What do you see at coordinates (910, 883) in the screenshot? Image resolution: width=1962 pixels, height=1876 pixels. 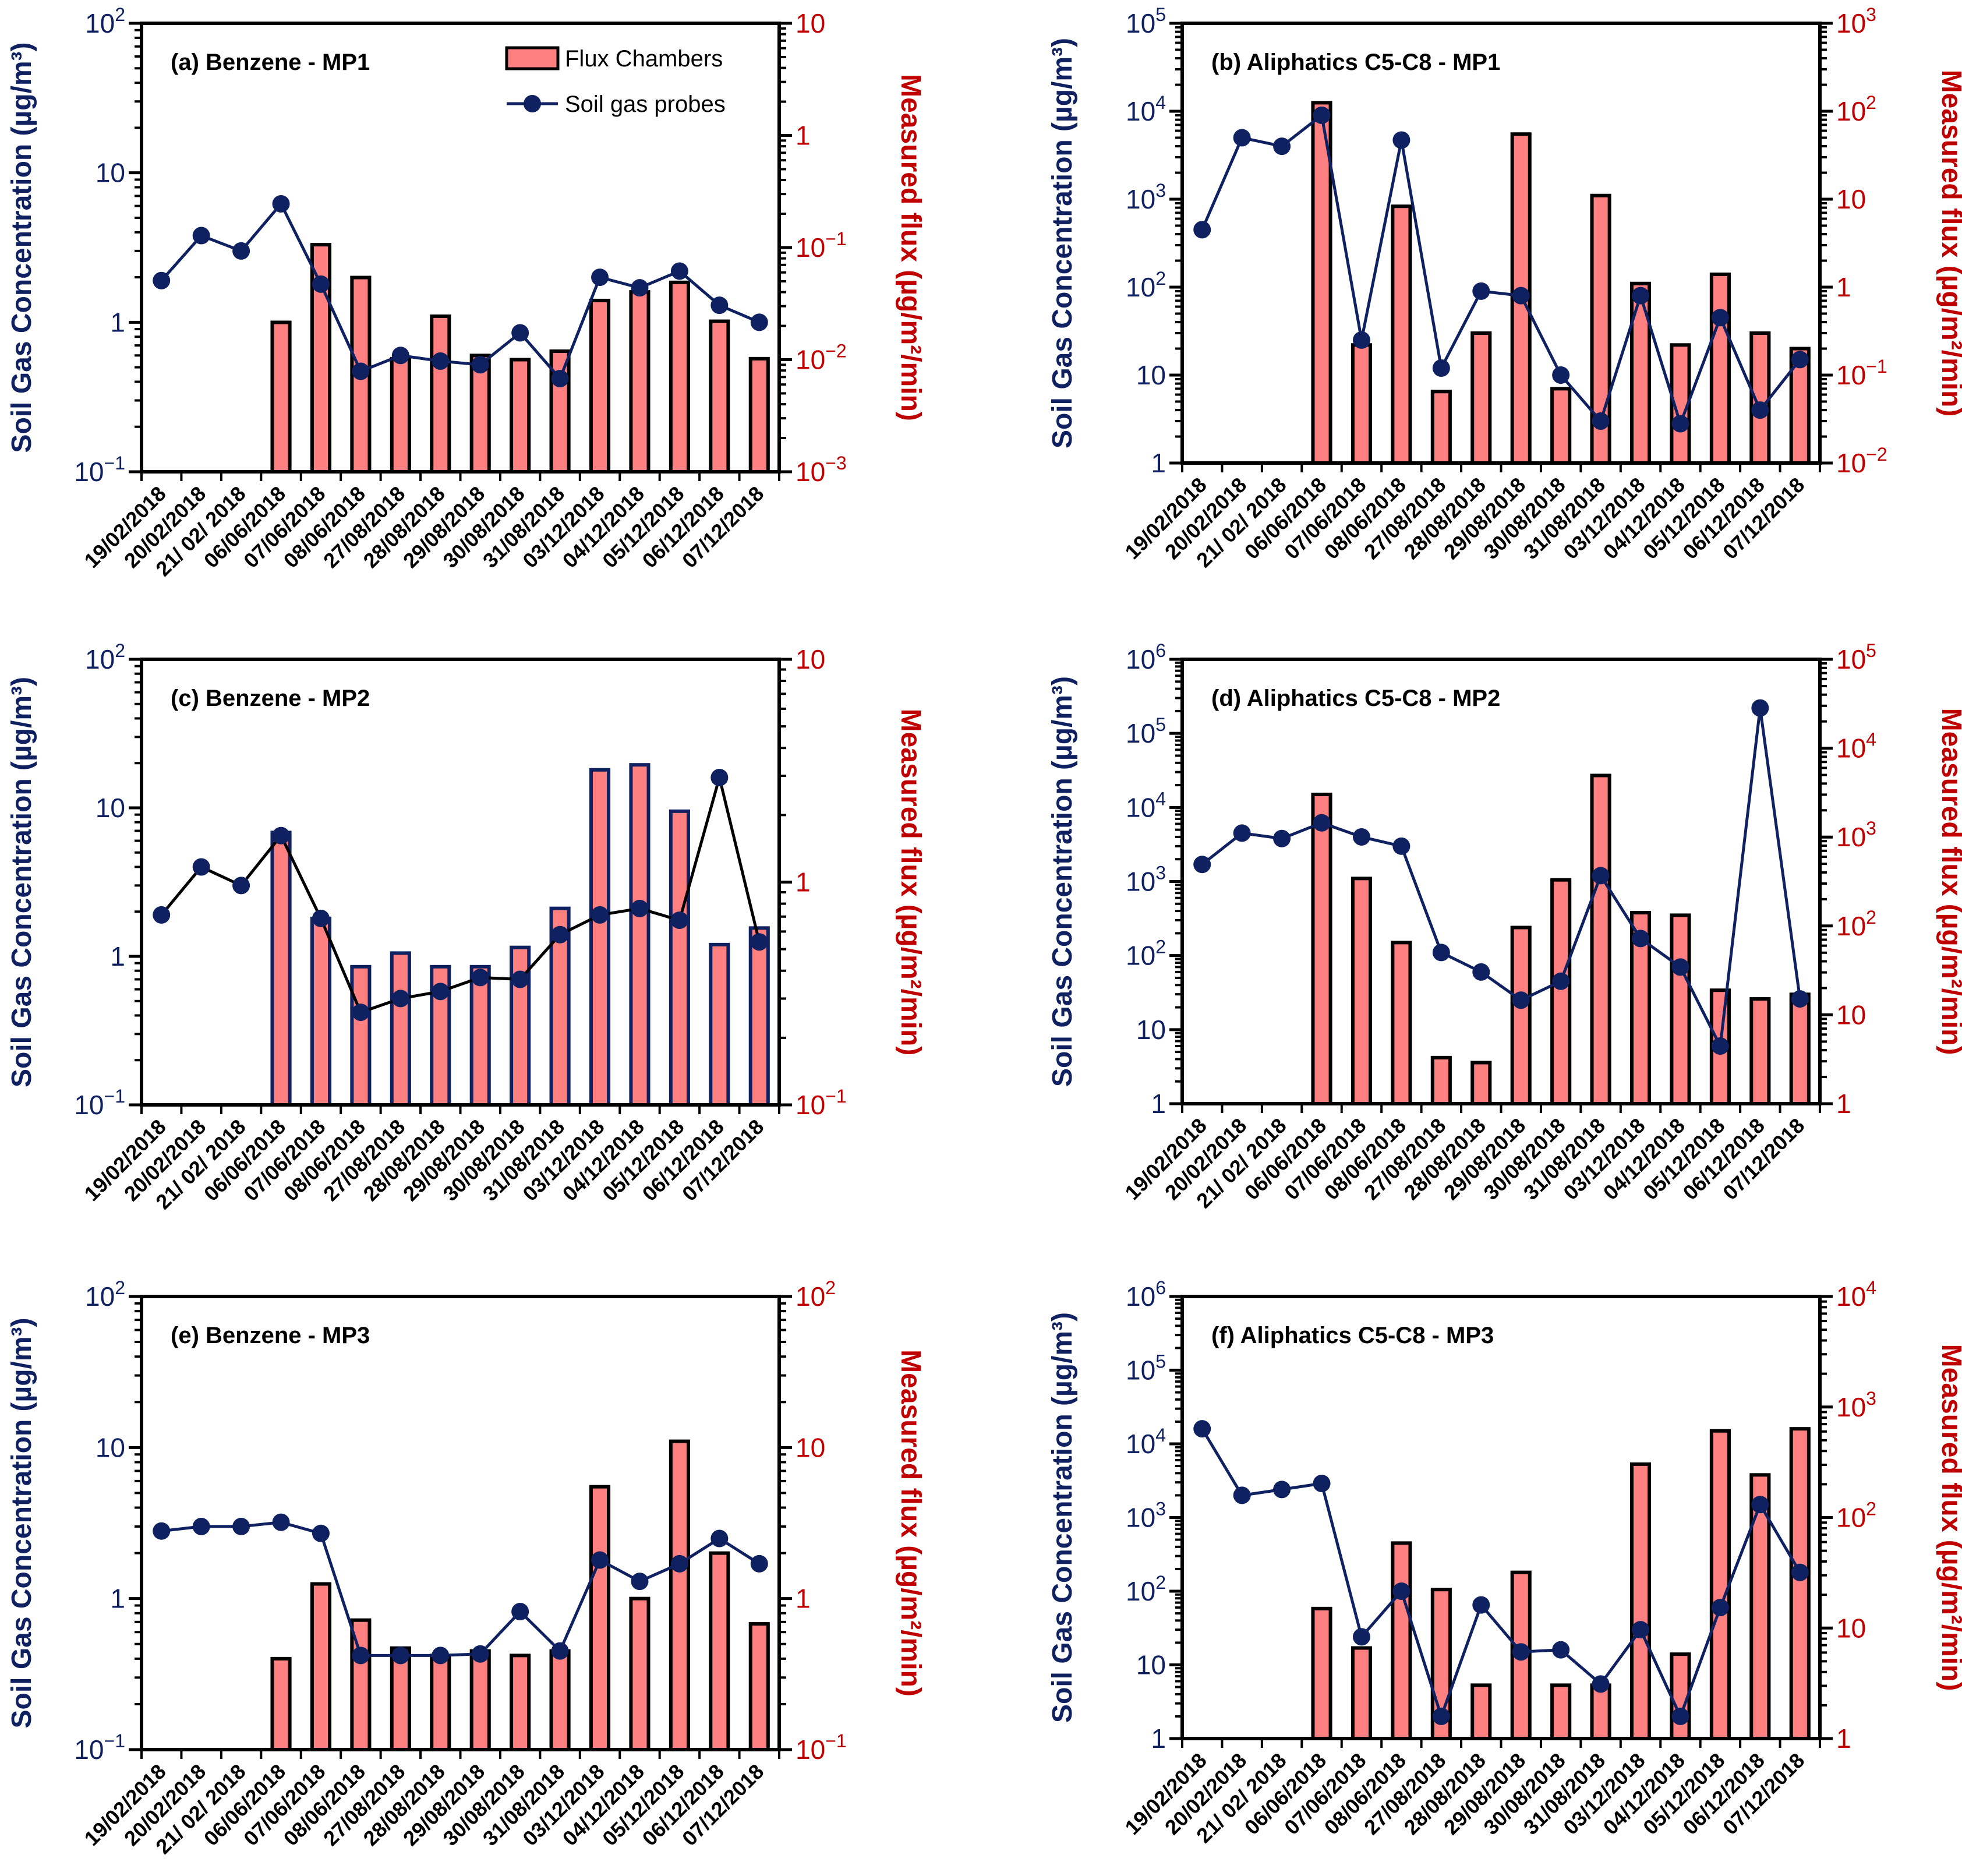 I see `right-axis-title: Measured flux (µg/m²/min)` at bounding box center [910, 883].